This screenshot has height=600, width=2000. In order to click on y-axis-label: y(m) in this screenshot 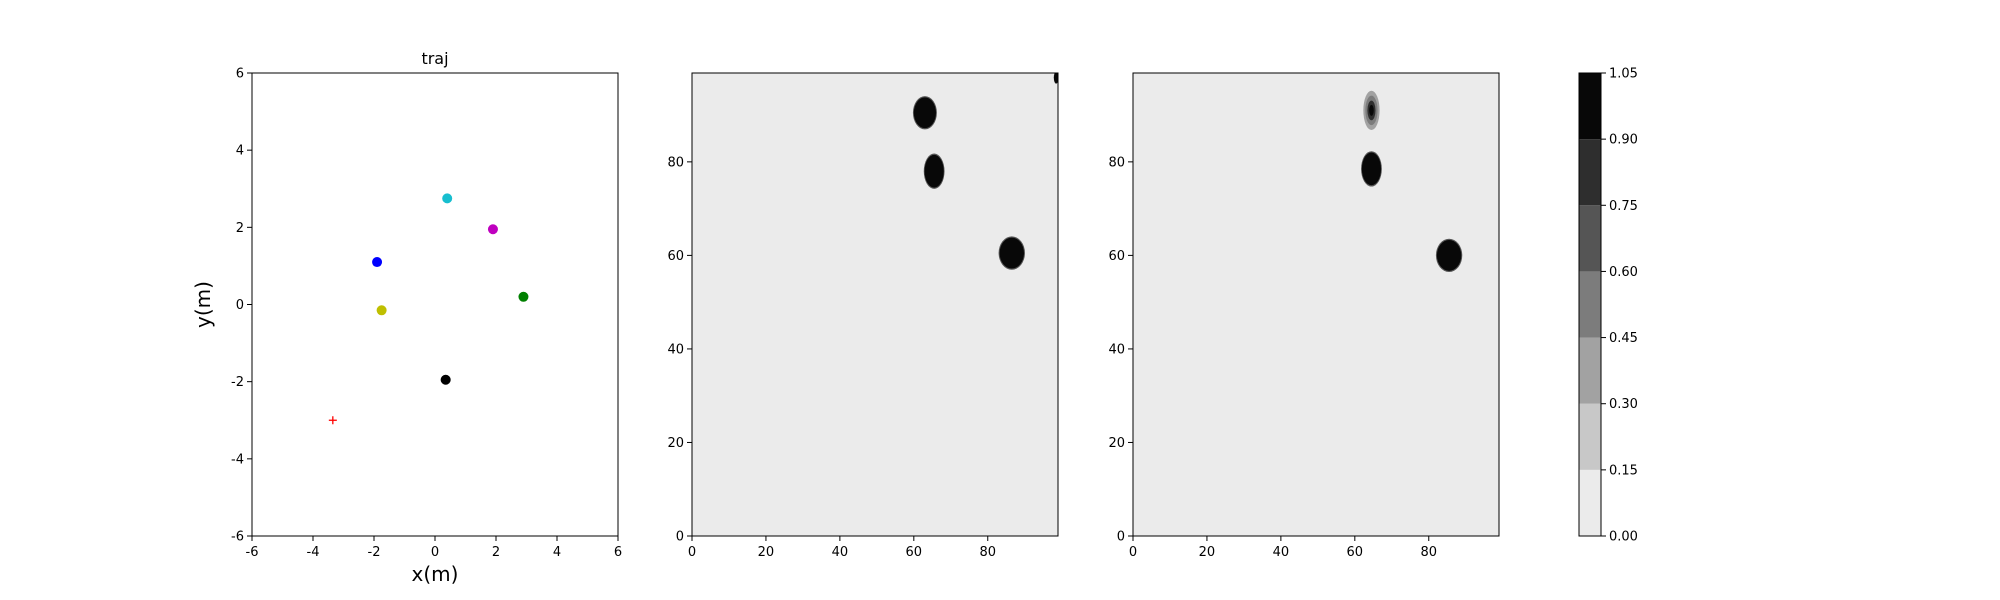, I will do `click(203, 304)`.